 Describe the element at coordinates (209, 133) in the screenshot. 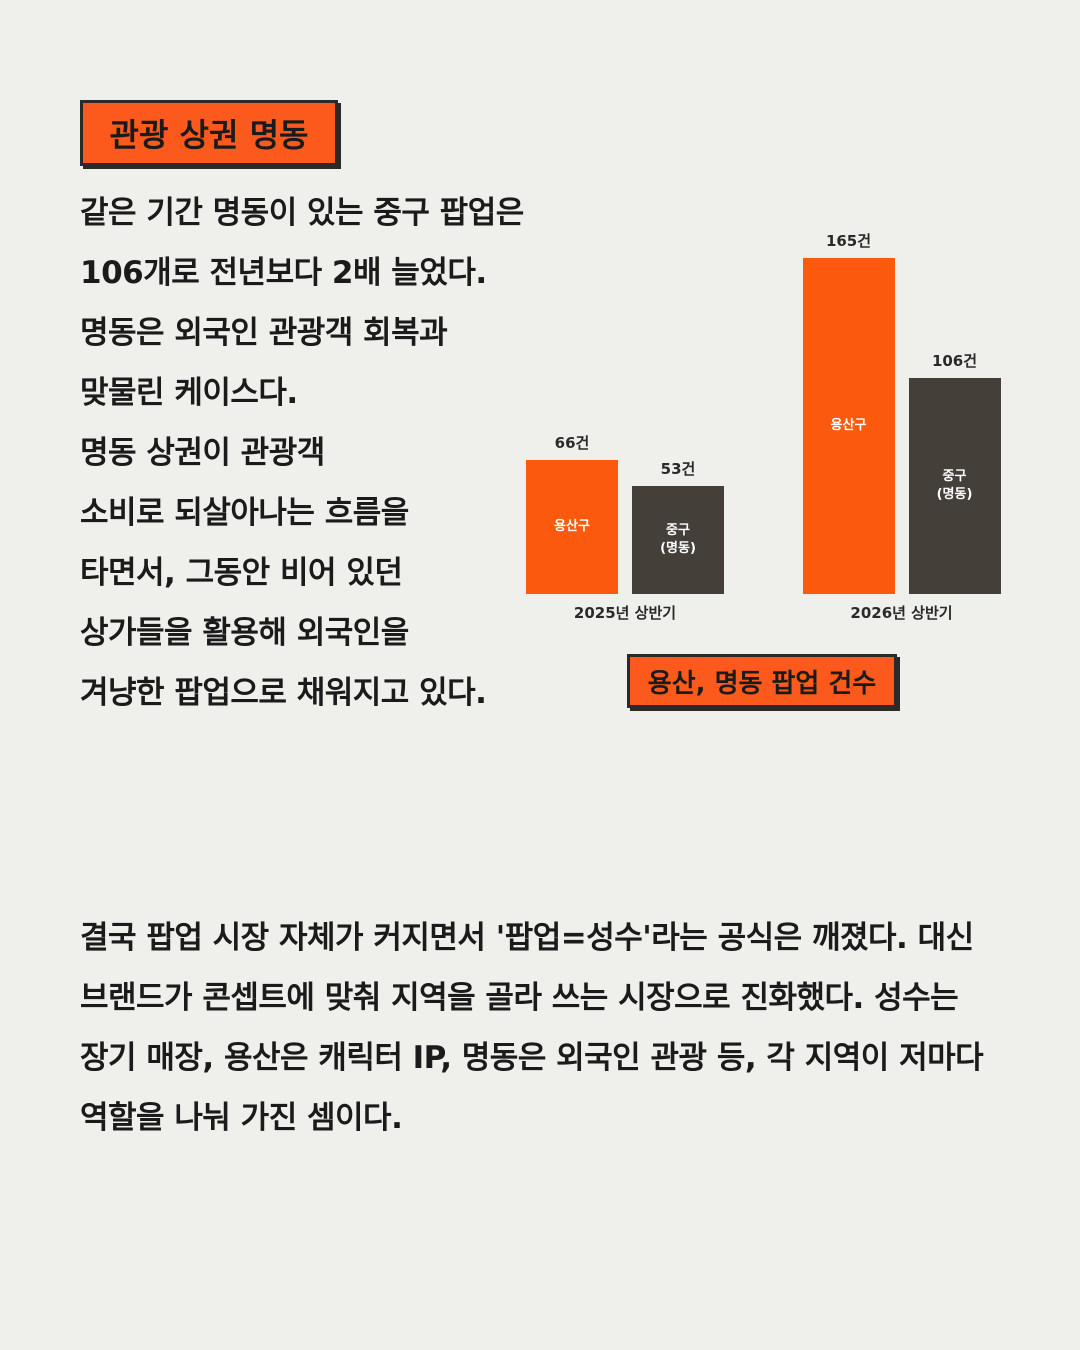

I see `section-badge: 관광 상권 명동` at that location.